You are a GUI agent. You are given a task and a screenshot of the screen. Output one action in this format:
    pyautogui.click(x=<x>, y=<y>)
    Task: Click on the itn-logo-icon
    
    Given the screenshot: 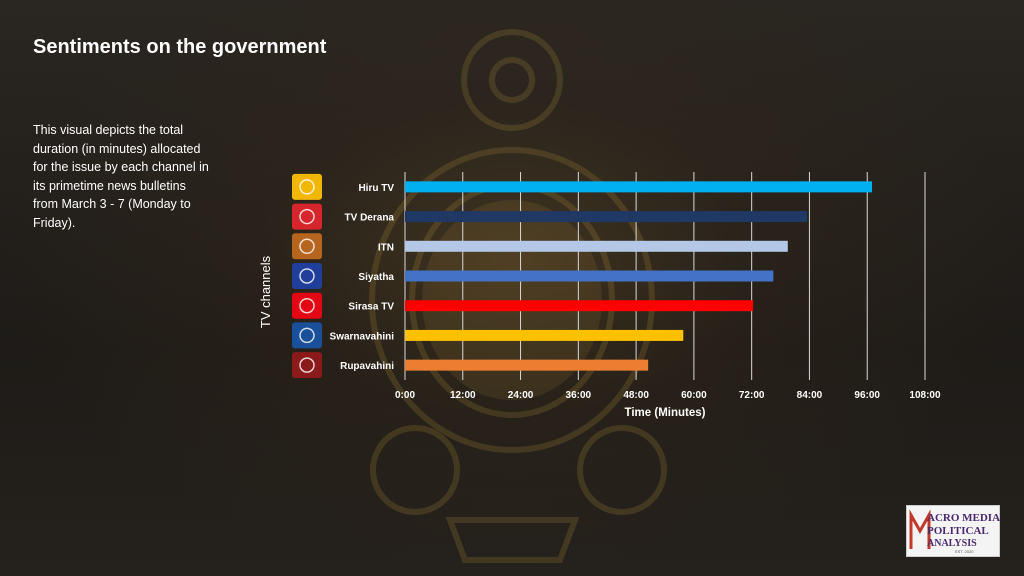 What is the action you would take?
    pyautogui.click(x=307, y=246)
    